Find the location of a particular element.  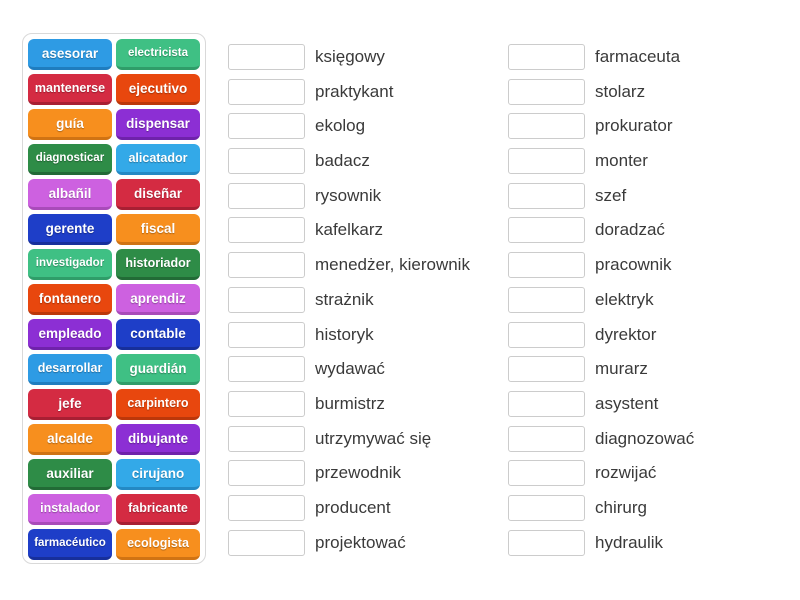

word-tile: empleado is located at coordinates (70, 334).